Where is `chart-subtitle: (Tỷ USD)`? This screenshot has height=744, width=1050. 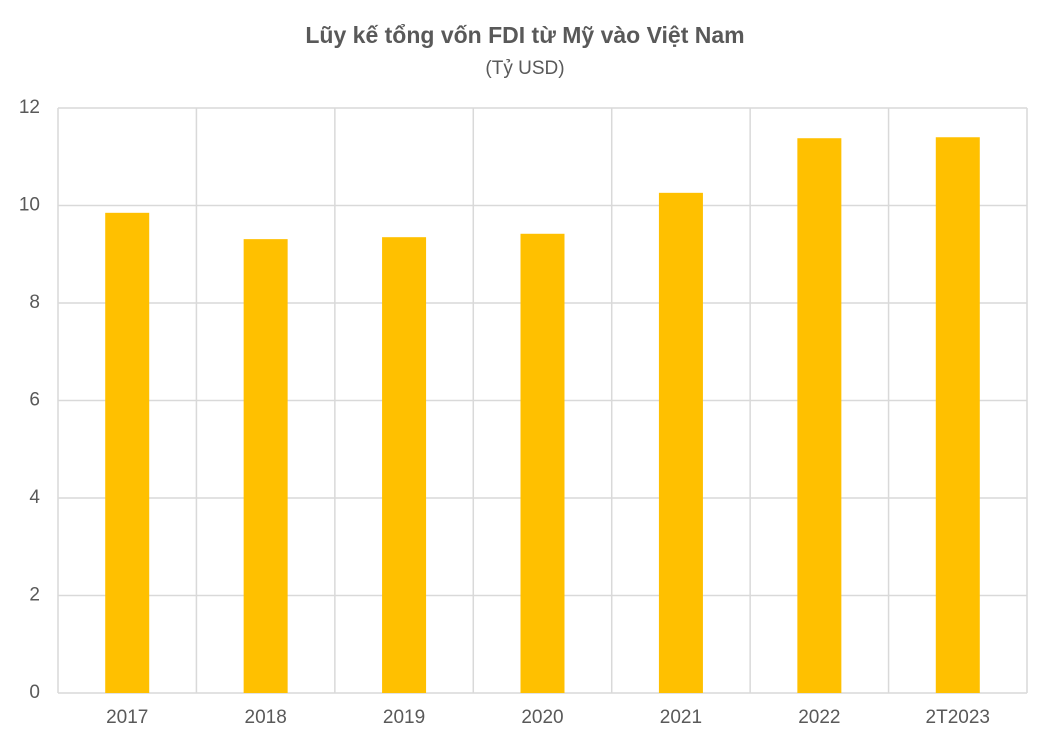 chart-subtitle: (Tỷ USD) is located at coordinates (524, 68).